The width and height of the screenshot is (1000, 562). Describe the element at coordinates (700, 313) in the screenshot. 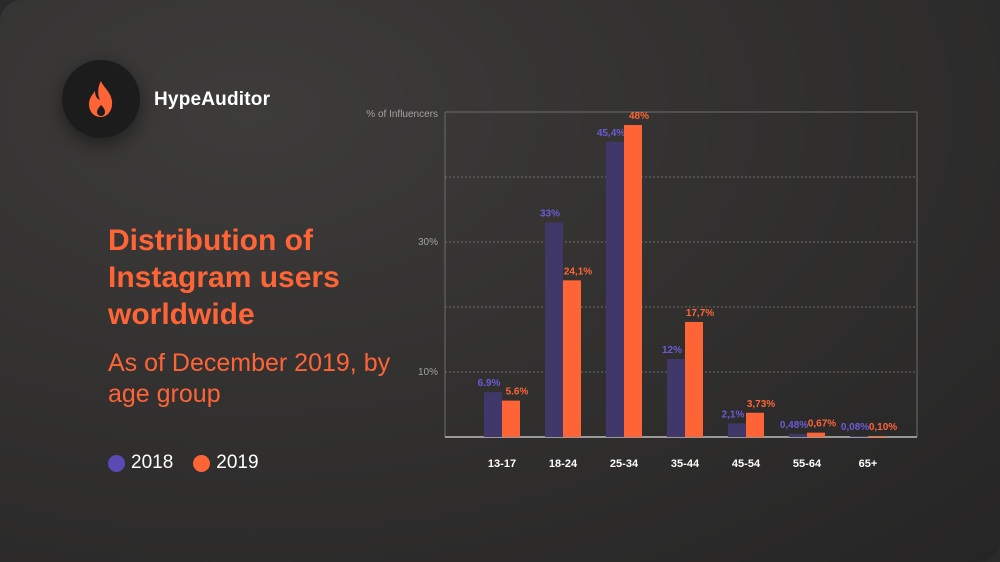

I see `data-label-2019-35-44: 17,7%` at that location.